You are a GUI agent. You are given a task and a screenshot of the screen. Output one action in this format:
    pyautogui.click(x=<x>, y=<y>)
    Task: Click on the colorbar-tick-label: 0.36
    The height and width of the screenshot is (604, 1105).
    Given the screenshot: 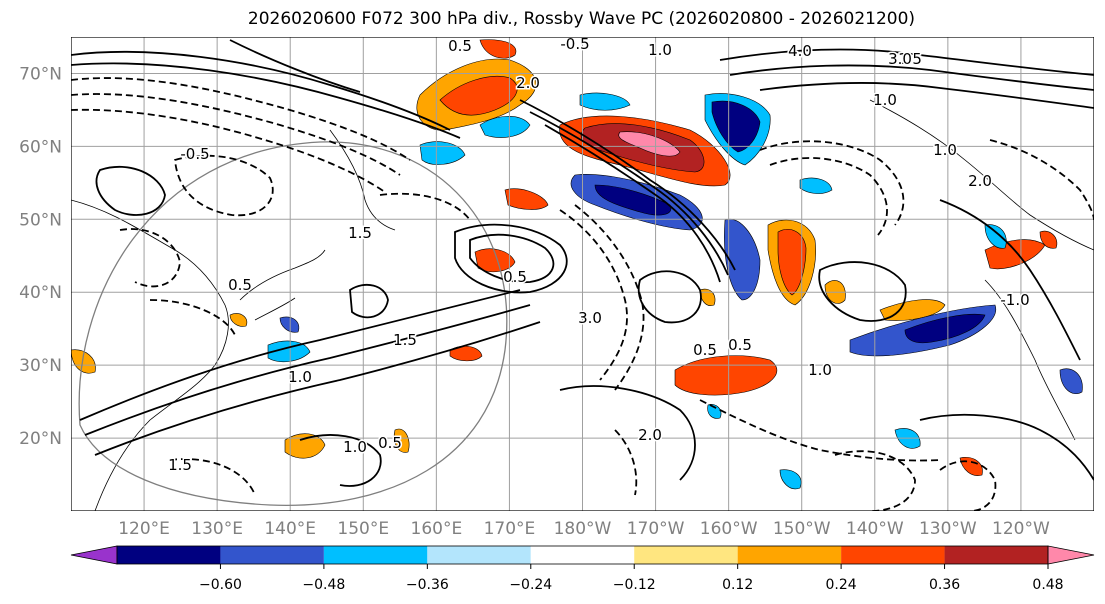 What is the action you would take?
    pyautogui.click(x=944, y=585)
    